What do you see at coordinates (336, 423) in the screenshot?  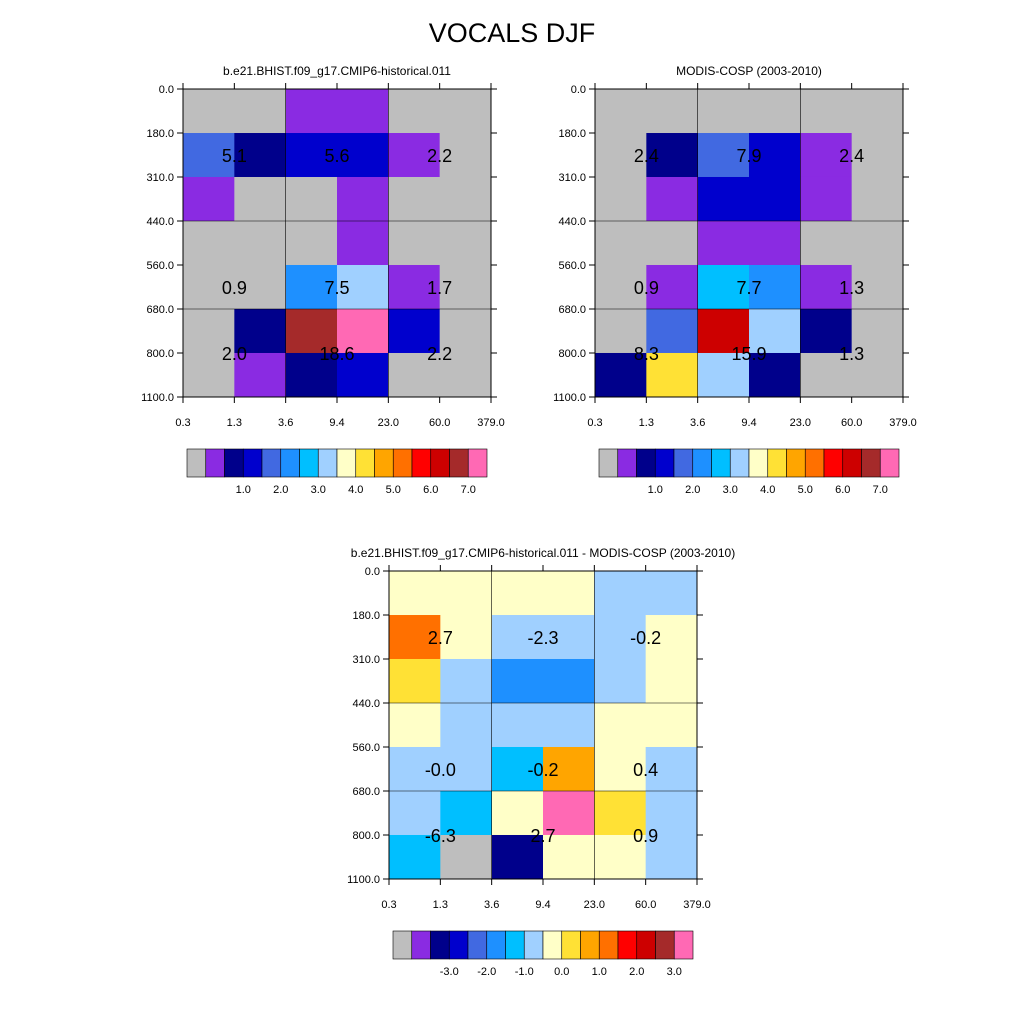 I see `x-tick-label: 9.4` at bounding box center [336, 423].